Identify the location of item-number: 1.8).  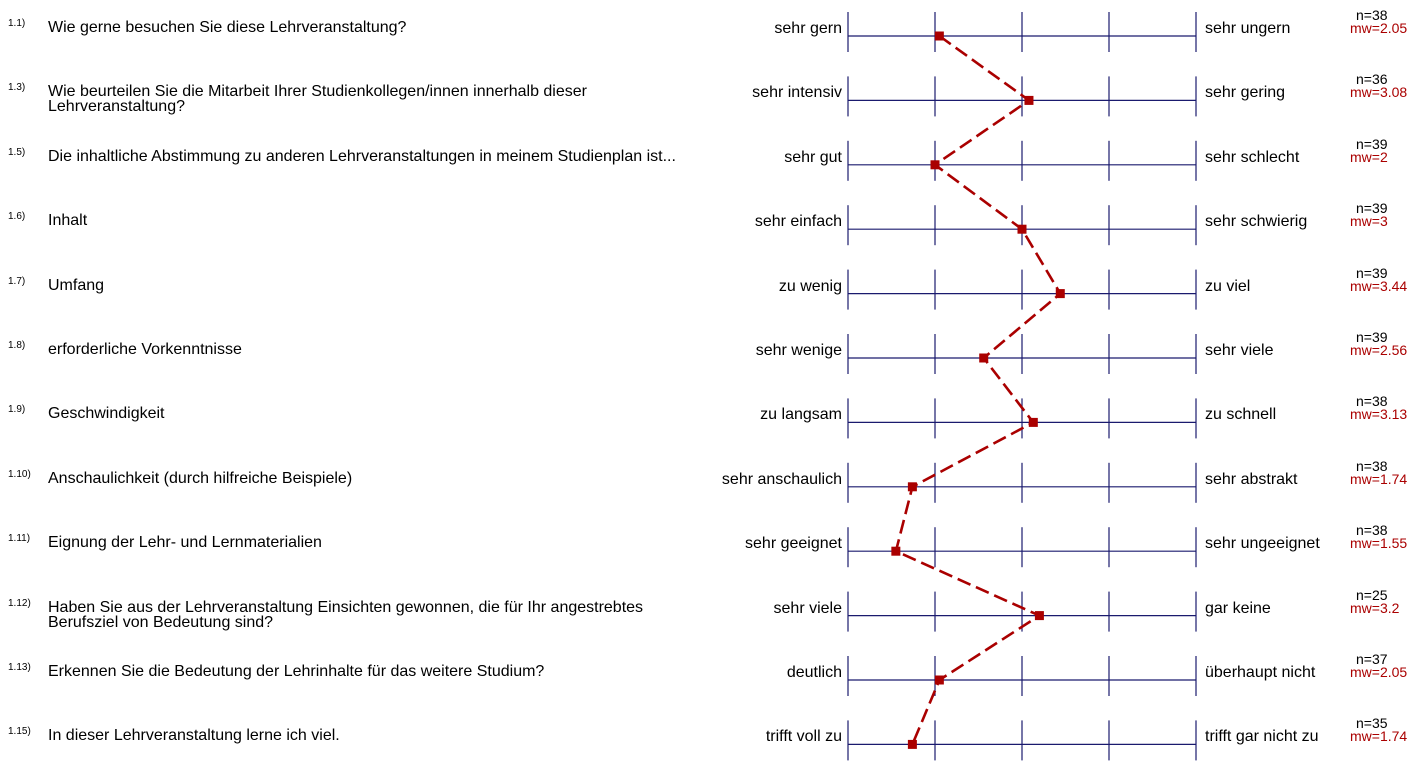
(17, 345).